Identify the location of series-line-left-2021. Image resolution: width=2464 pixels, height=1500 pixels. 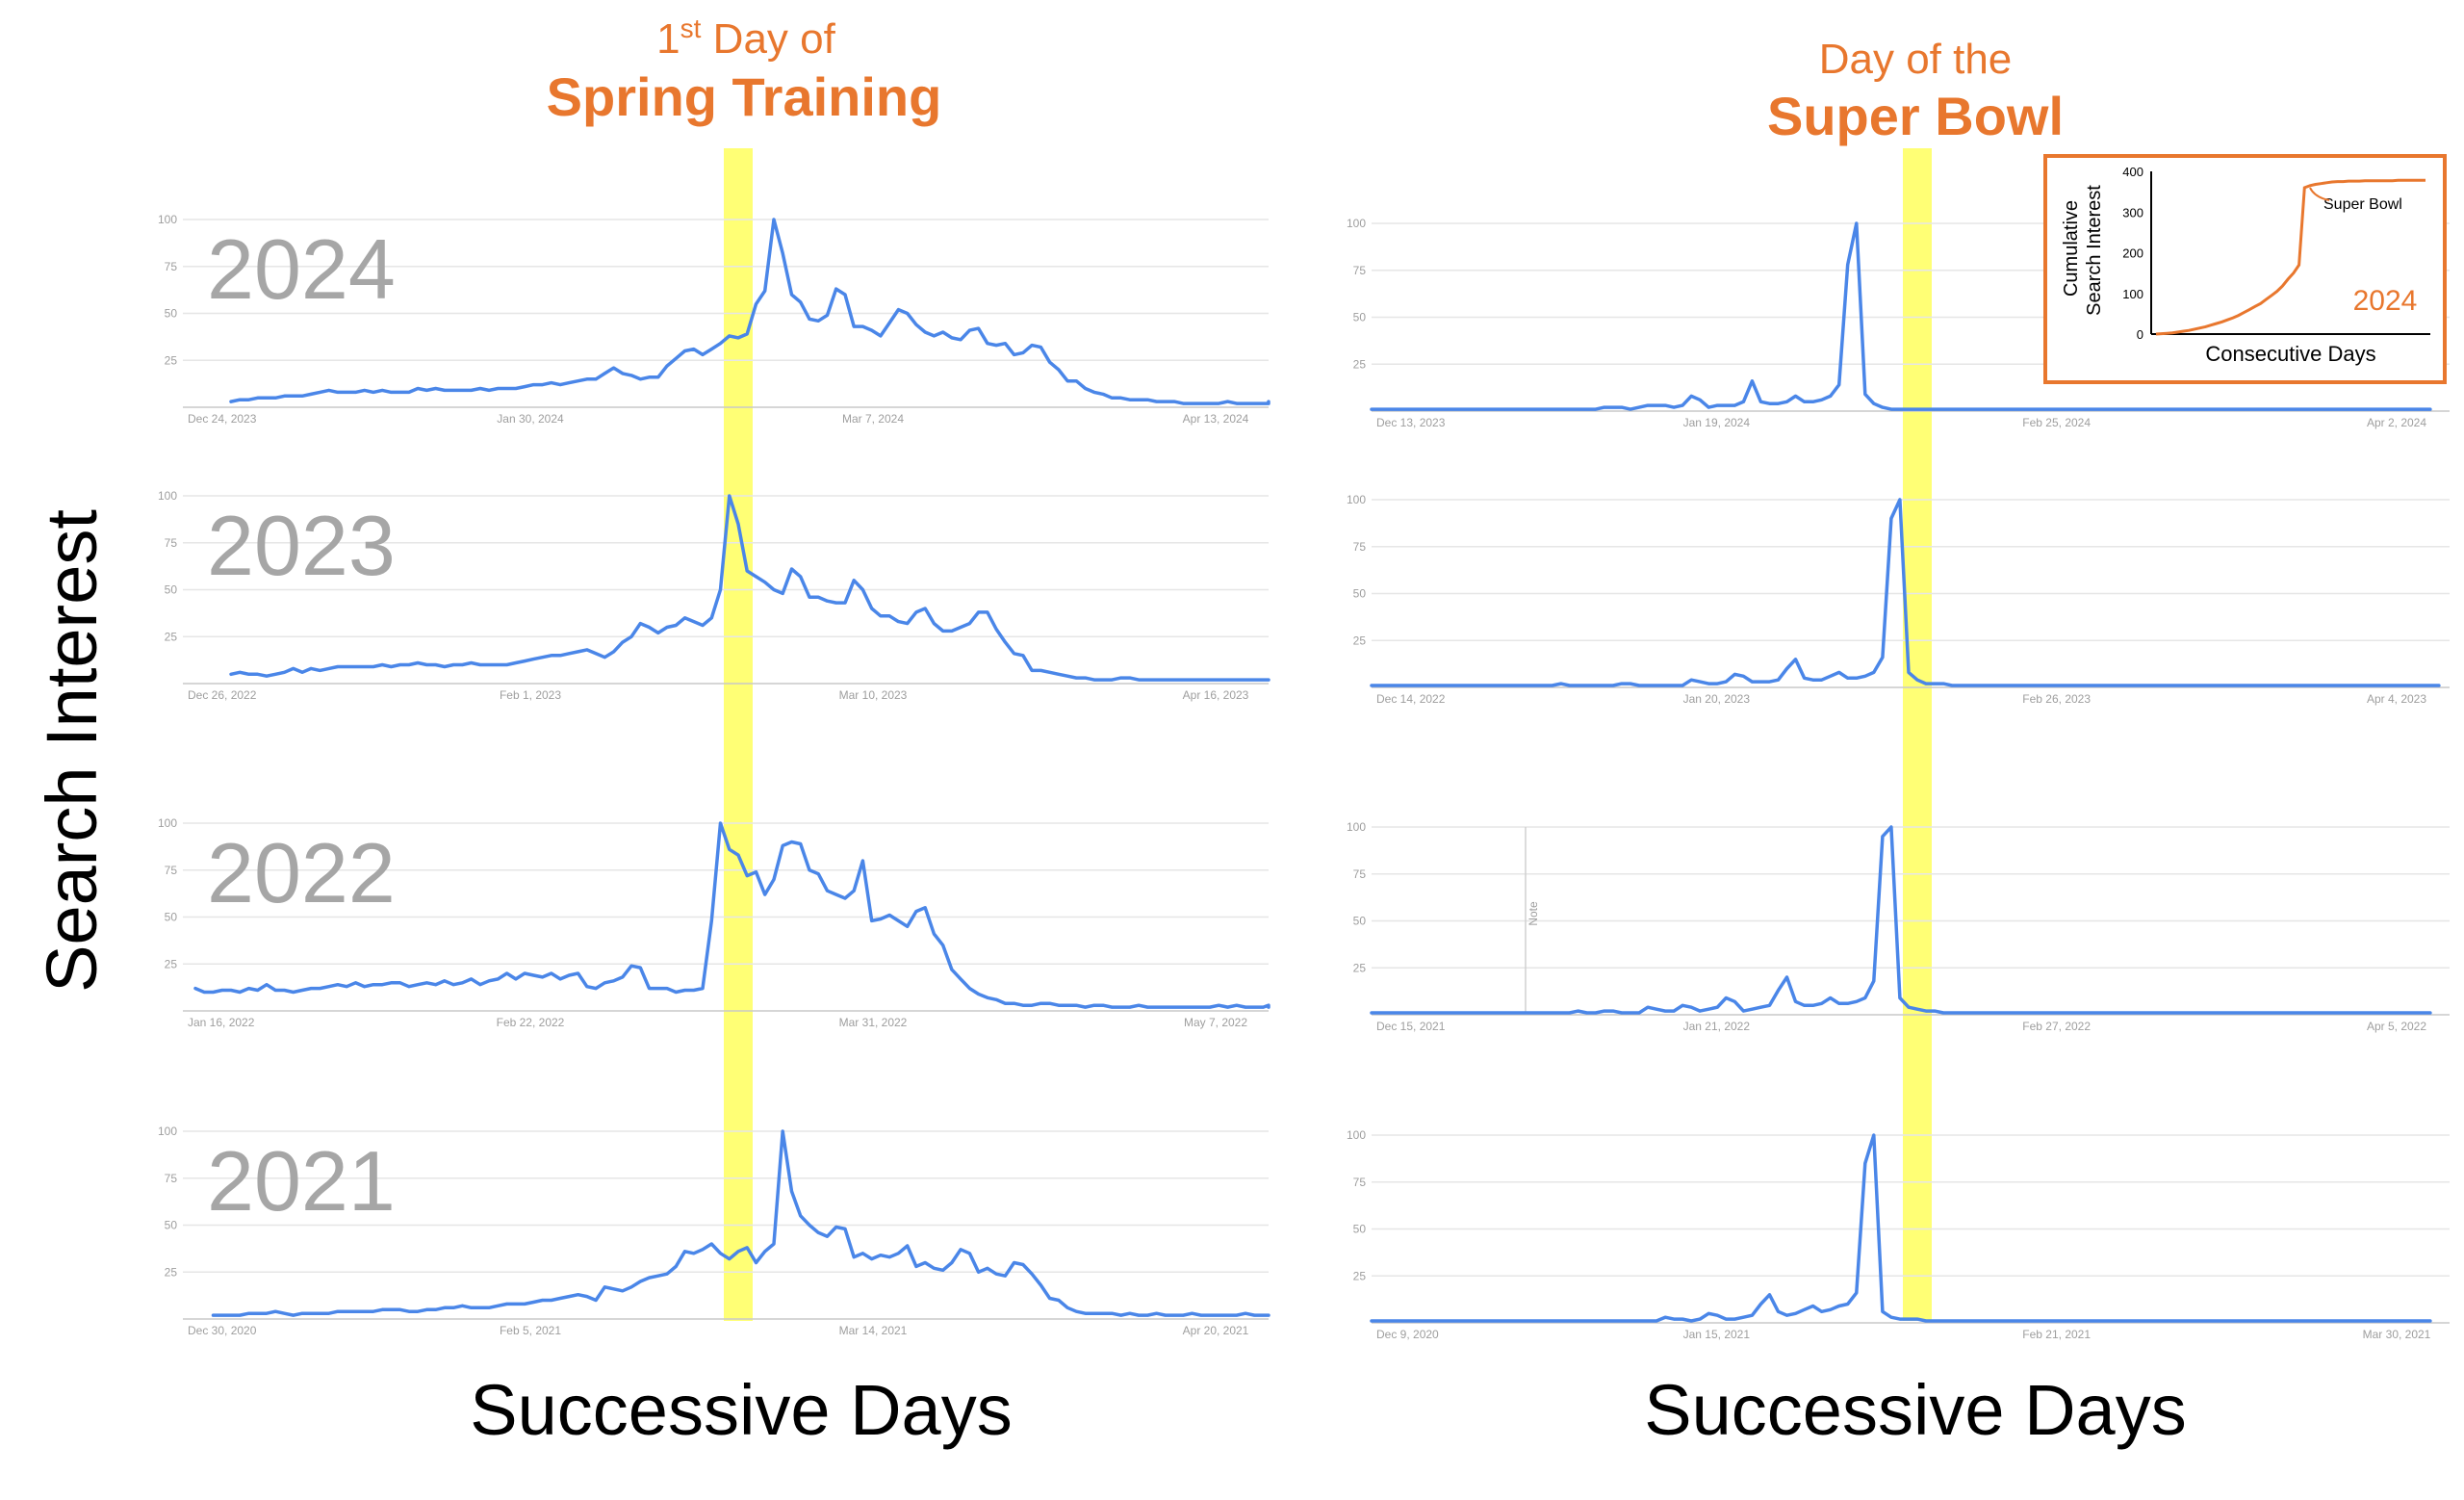
(740, 1223).